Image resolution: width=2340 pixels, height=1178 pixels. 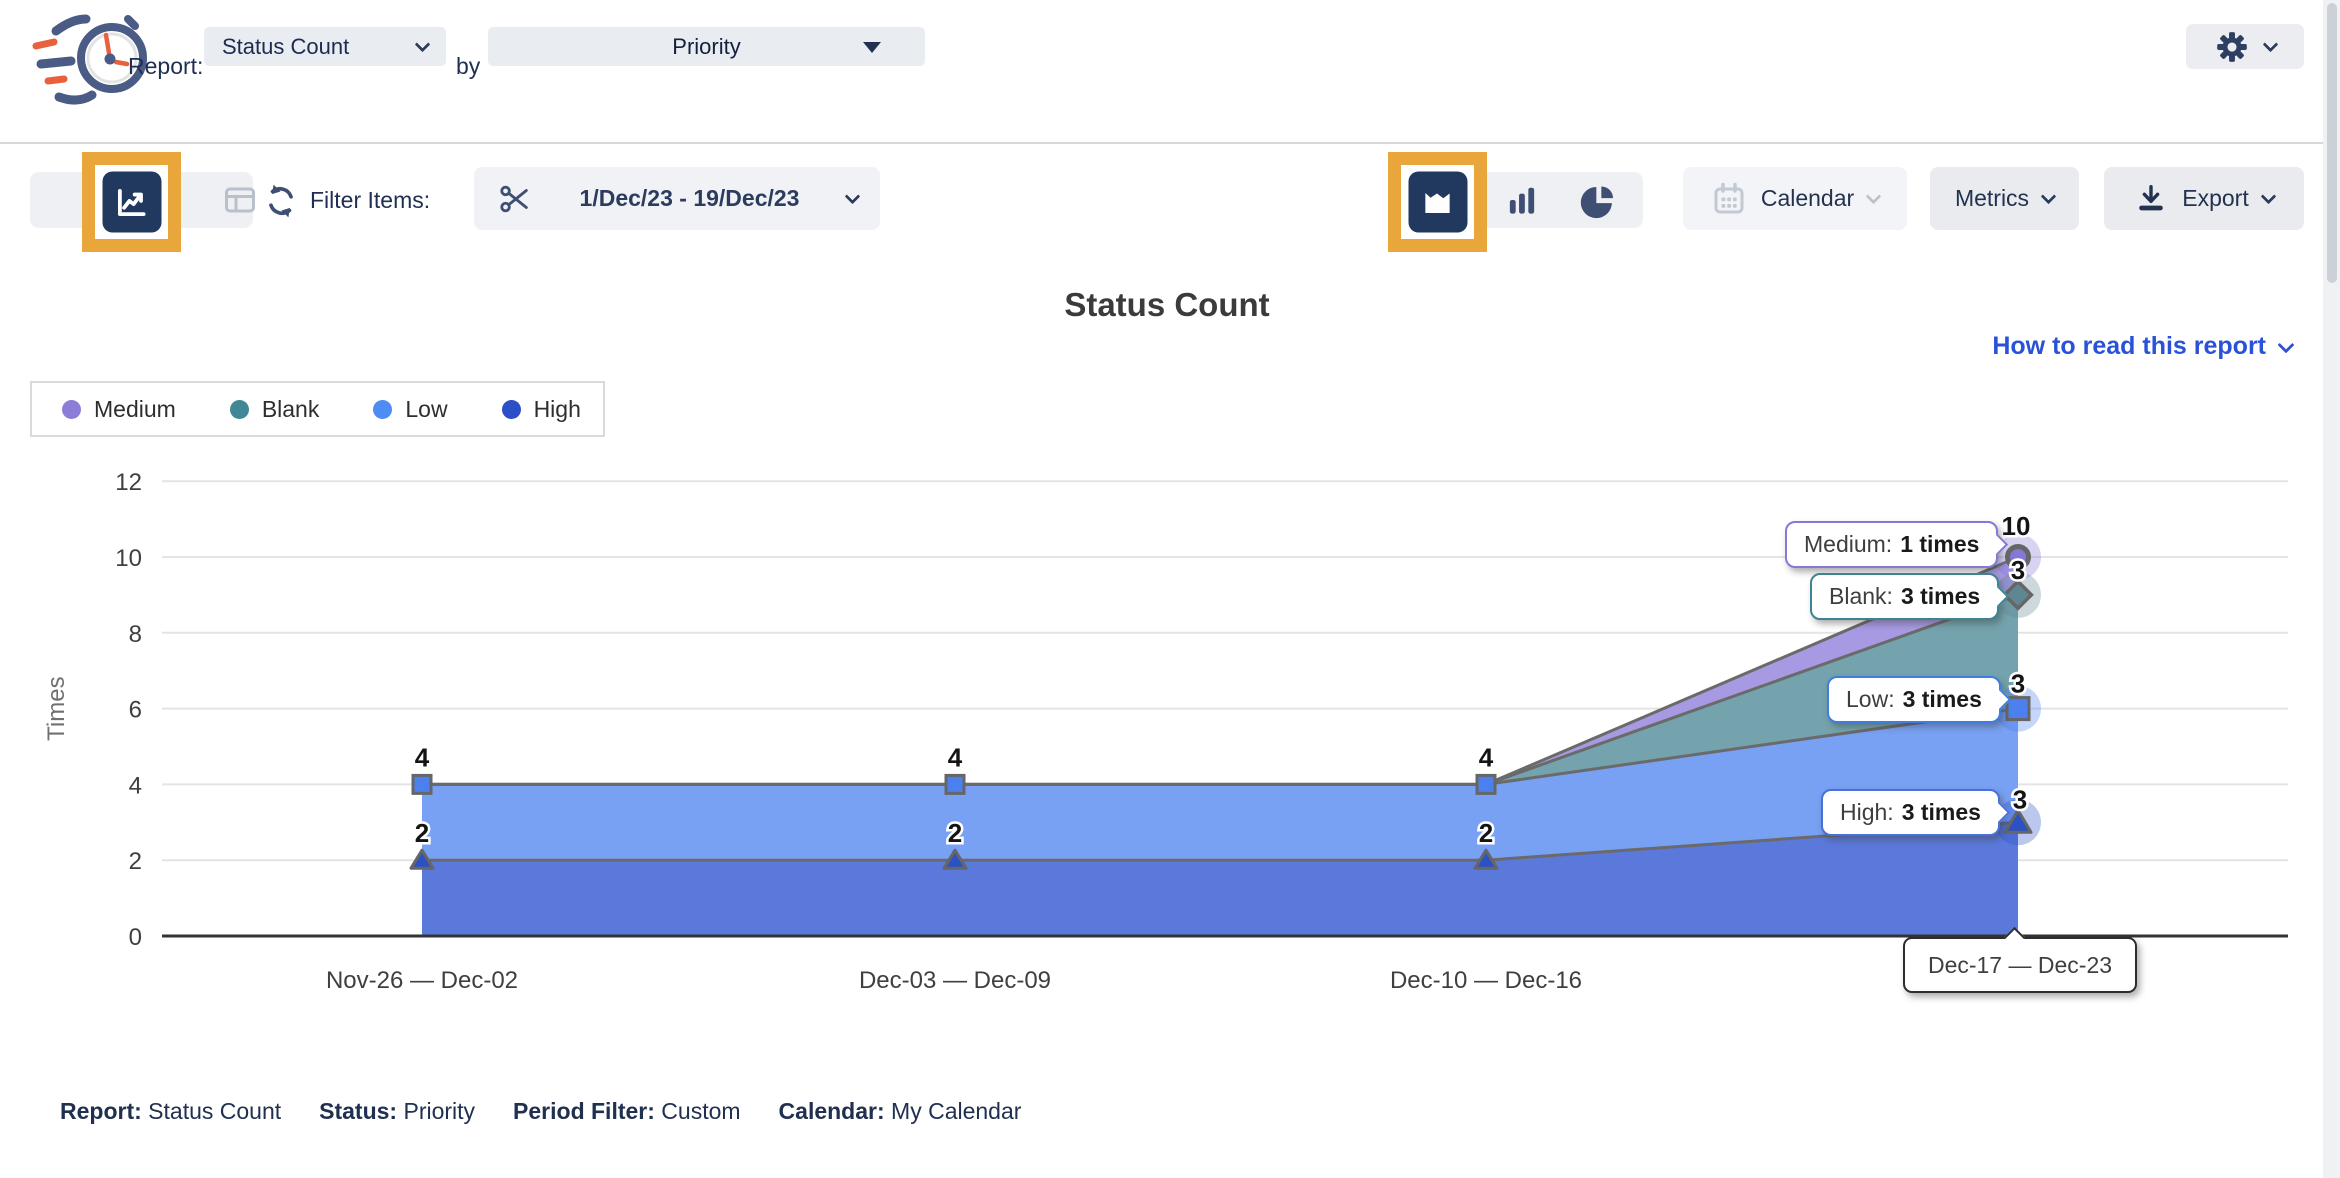 What do you see at coordinates (166, 66) in the screenshot?
I see `report-label: Report:` at bounding box center [166, 66].